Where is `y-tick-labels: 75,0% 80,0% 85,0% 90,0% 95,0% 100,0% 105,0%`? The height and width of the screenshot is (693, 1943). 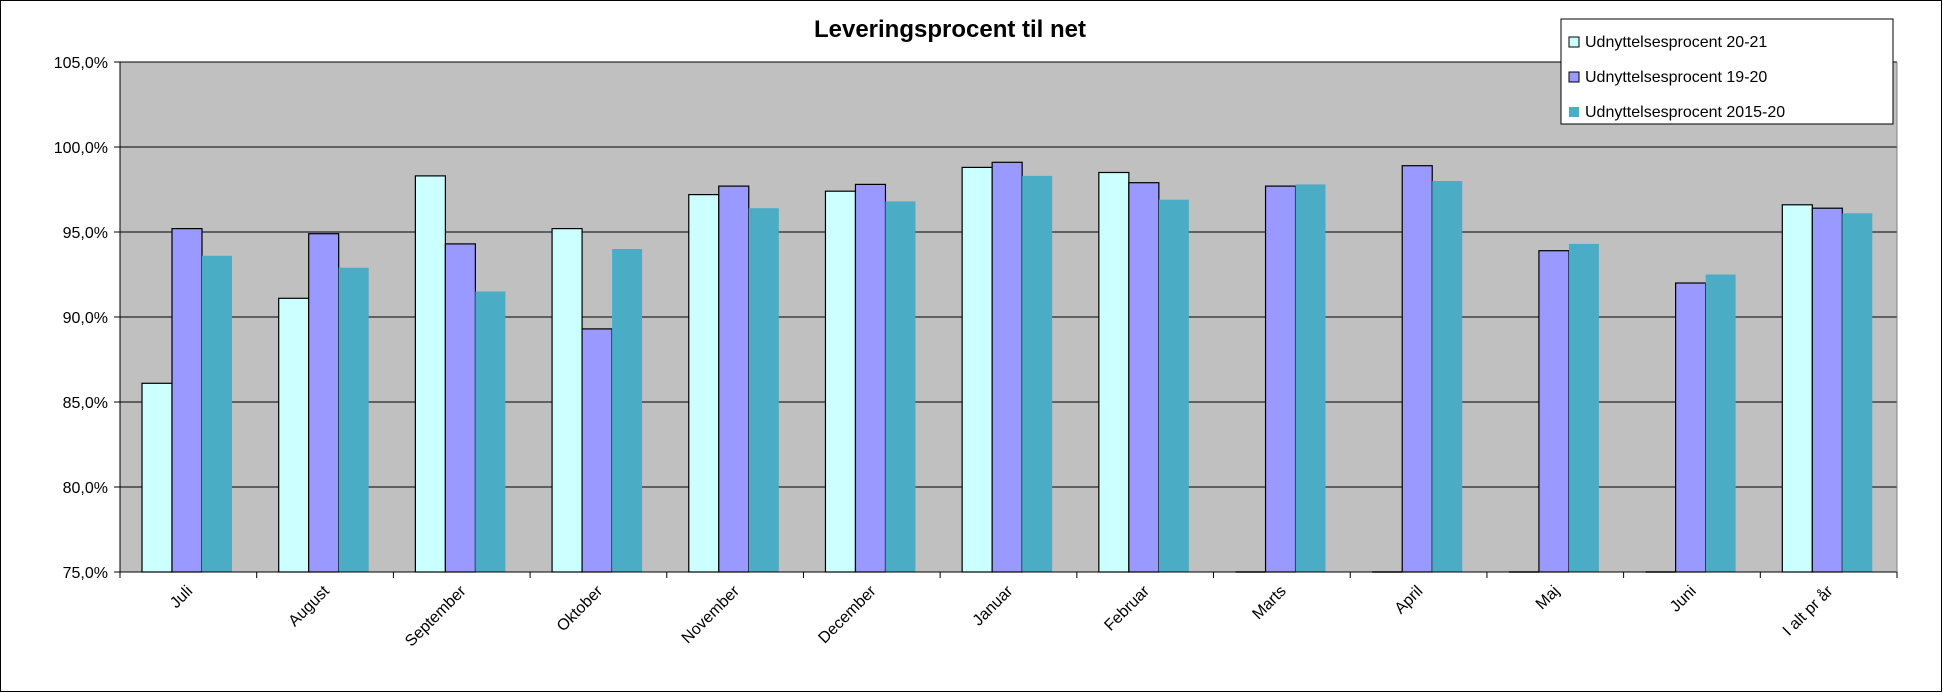
y-tick-labels: 75,0% 80,0% 85,0% 90,0% 95,0% 100,0% 105,0% is located at coordinates (87, 318).